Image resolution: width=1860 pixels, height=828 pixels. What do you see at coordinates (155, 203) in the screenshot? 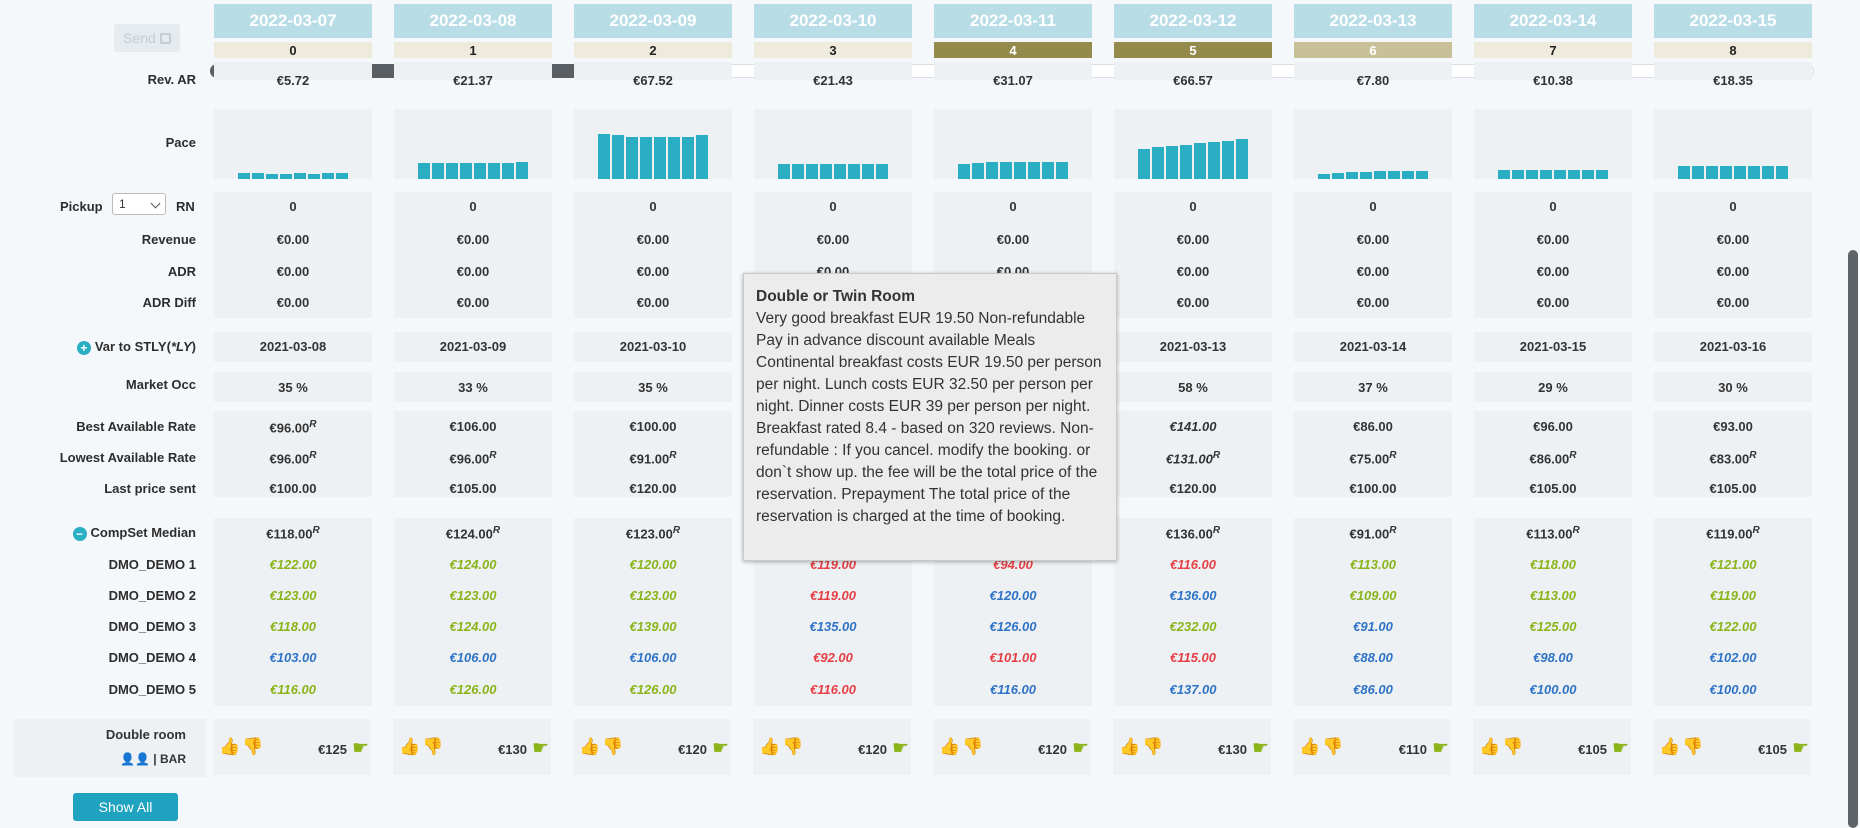
I see `chevron-down-icon` at bounding box center [155, 203].